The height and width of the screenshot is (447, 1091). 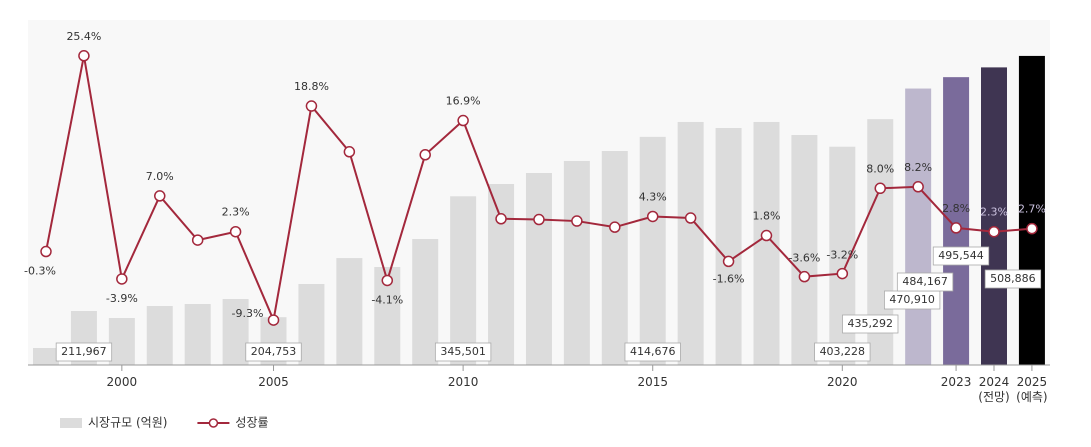 I want to click on x-tick-label: 2010, so click(x=463, y=382).